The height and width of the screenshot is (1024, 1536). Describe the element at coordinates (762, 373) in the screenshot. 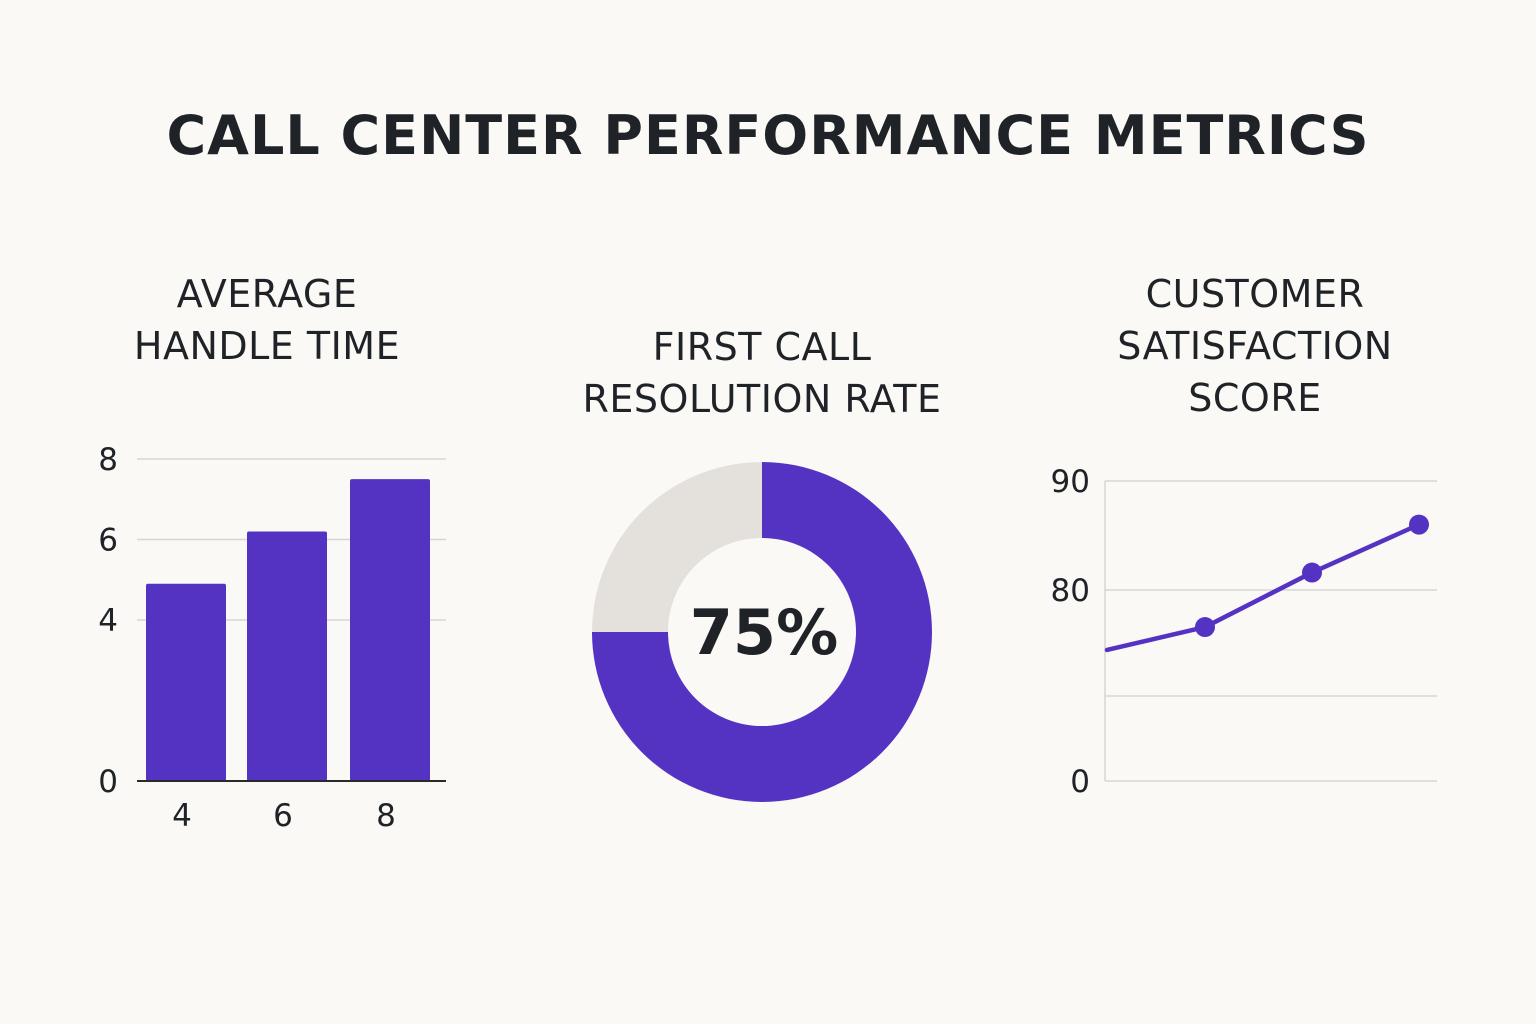

I see `fcr-chart-title: FIRST CALL RESOLUTION RATE` at that location.